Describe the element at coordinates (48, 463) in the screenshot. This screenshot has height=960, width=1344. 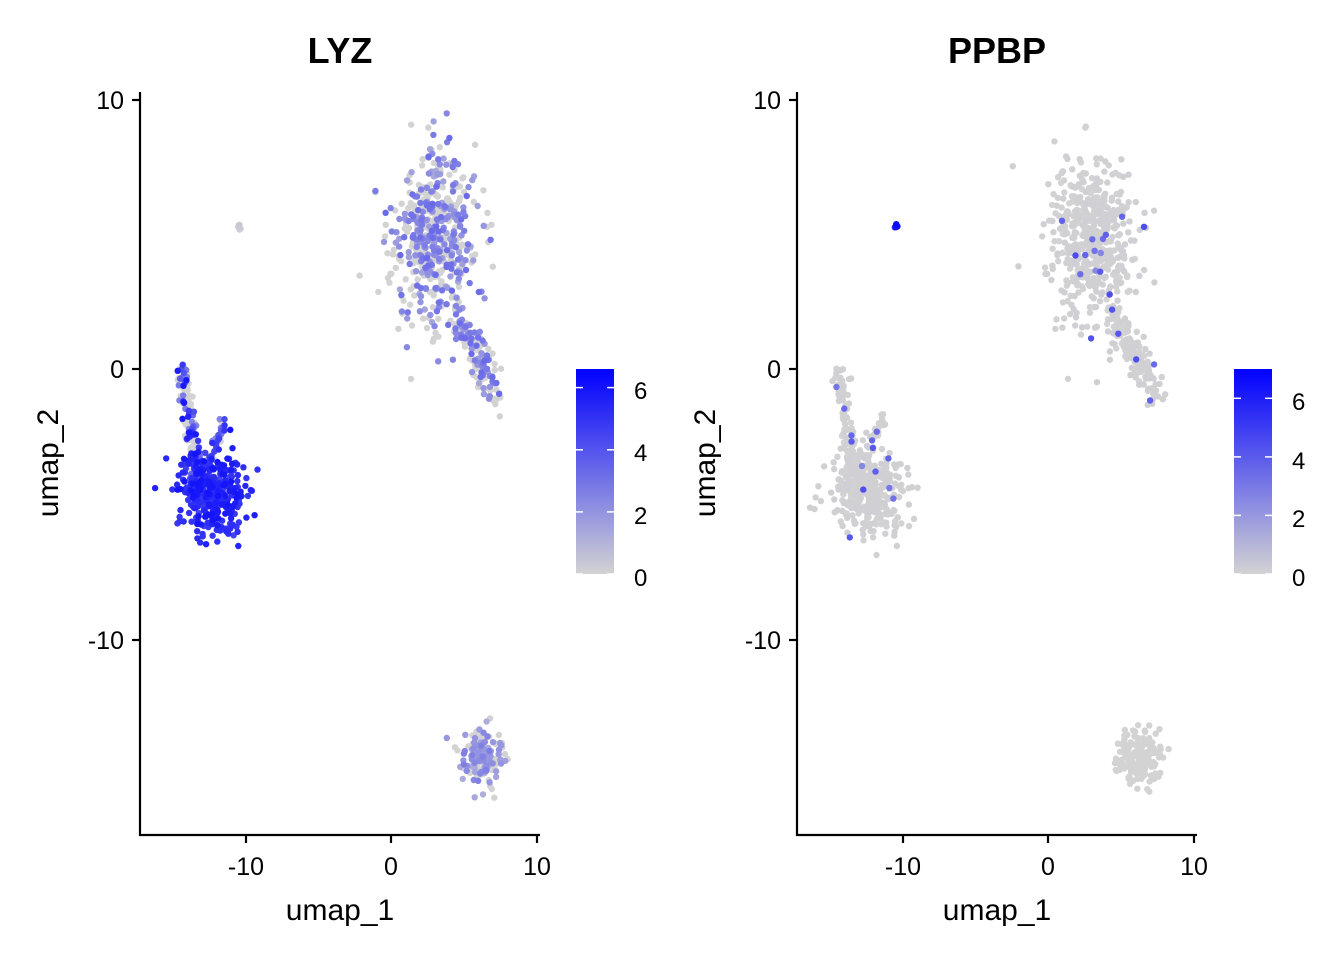
I see `y-axis-label: umap_2` at that location.